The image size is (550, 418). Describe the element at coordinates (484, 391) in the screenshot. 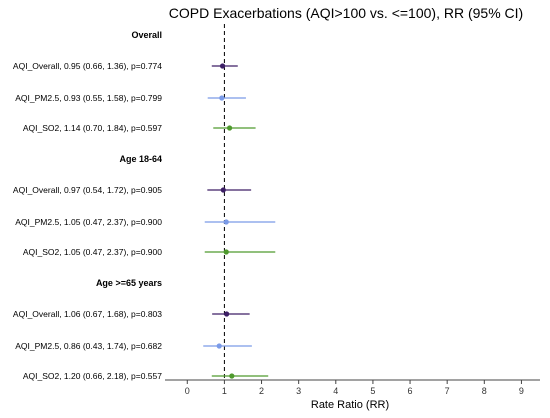

I see `x-tick-label: 8` at that location.